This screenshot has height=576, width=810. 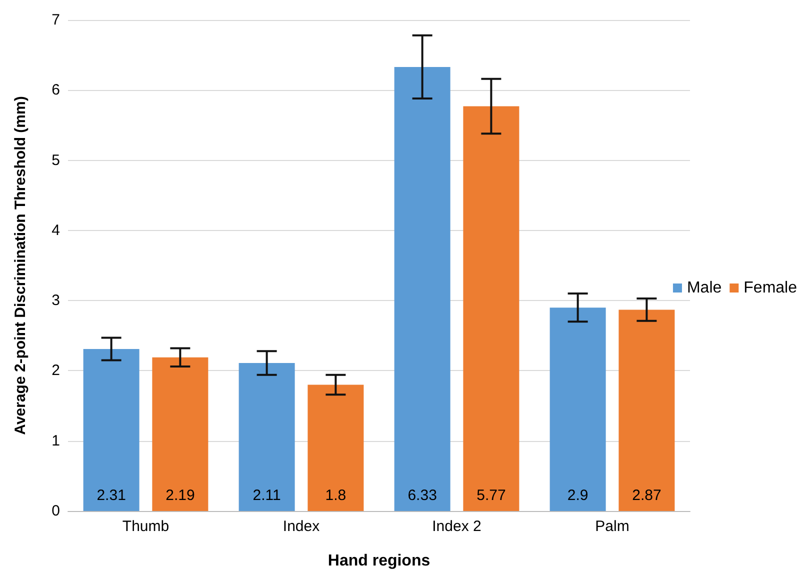 What do you see at coordinates (20, 265) in the screenshot?
I see `y-axis-title: Average 2-point Discrimination Threshold (mm)` at bounding box center [20, 265].